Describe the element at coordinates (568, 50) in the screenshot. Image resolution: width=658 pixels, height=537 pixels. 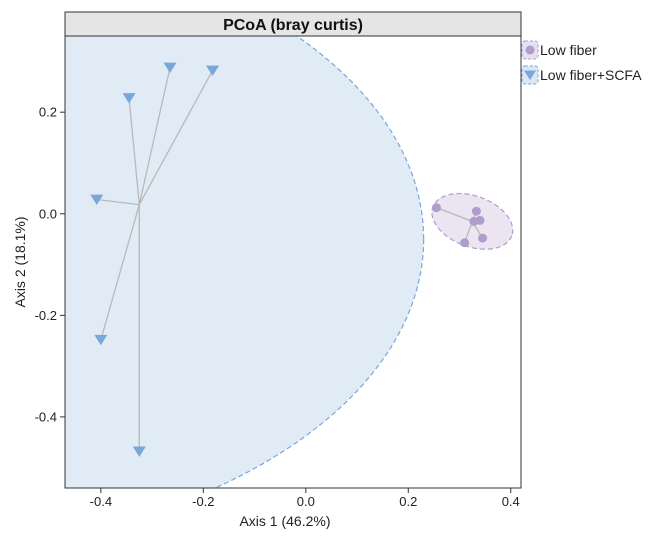
I see `legend-label-low-fiber: Low fiber` at that location.